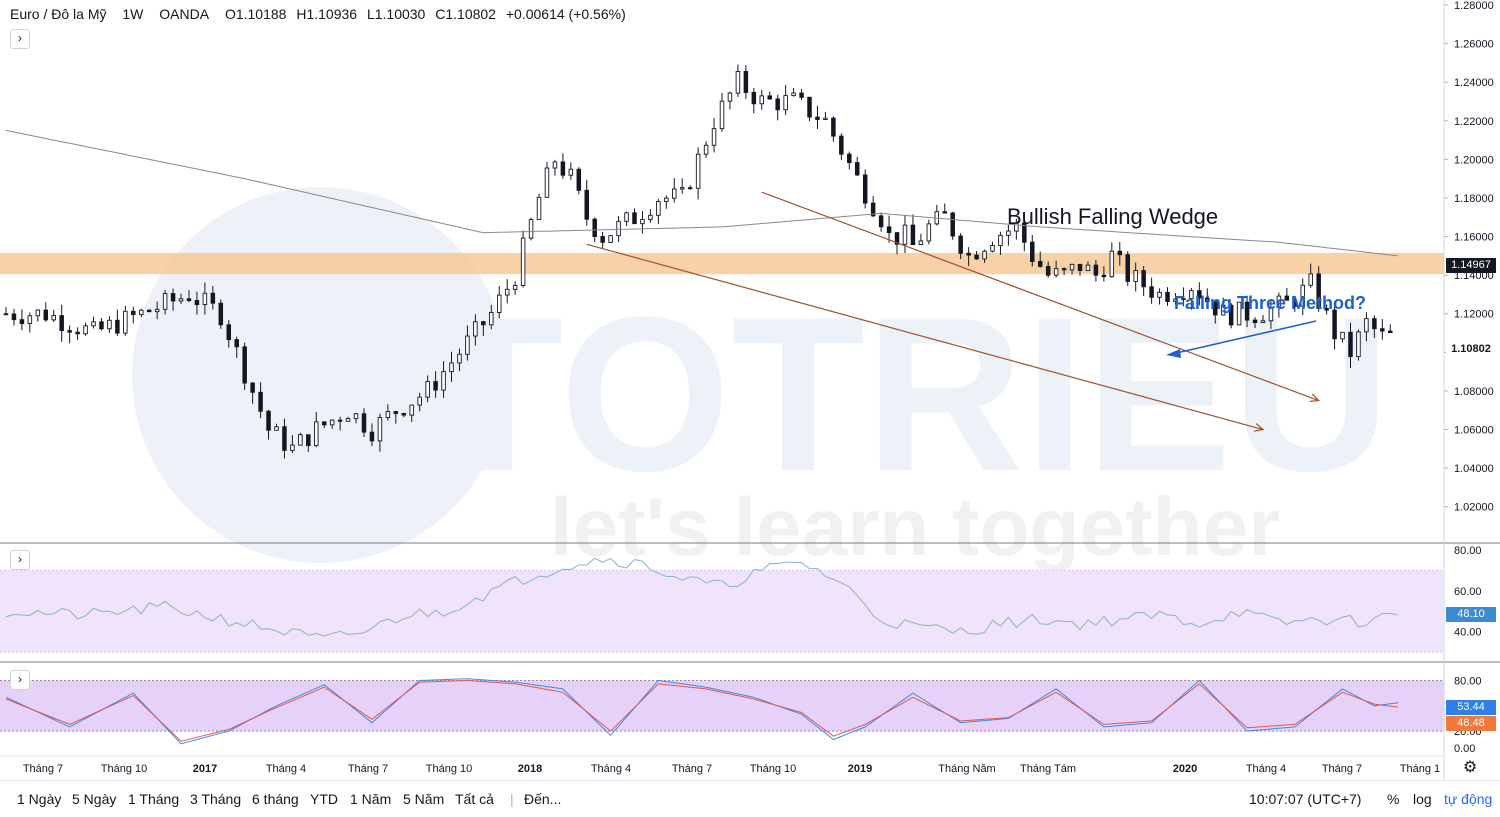 Image resolution: width=1500 pixels, height=817 pixels. Describe the element at coordinates (371, 799) in the screenshot. I see `range-button: 1 Năm` at that location.